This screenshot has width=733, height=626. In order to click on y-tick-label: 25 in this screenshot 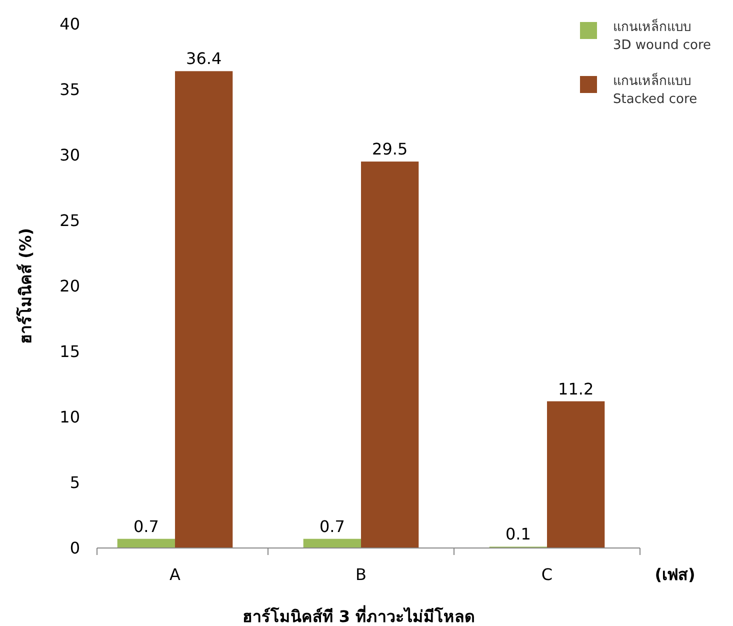, I will do `click(70, 220)`.